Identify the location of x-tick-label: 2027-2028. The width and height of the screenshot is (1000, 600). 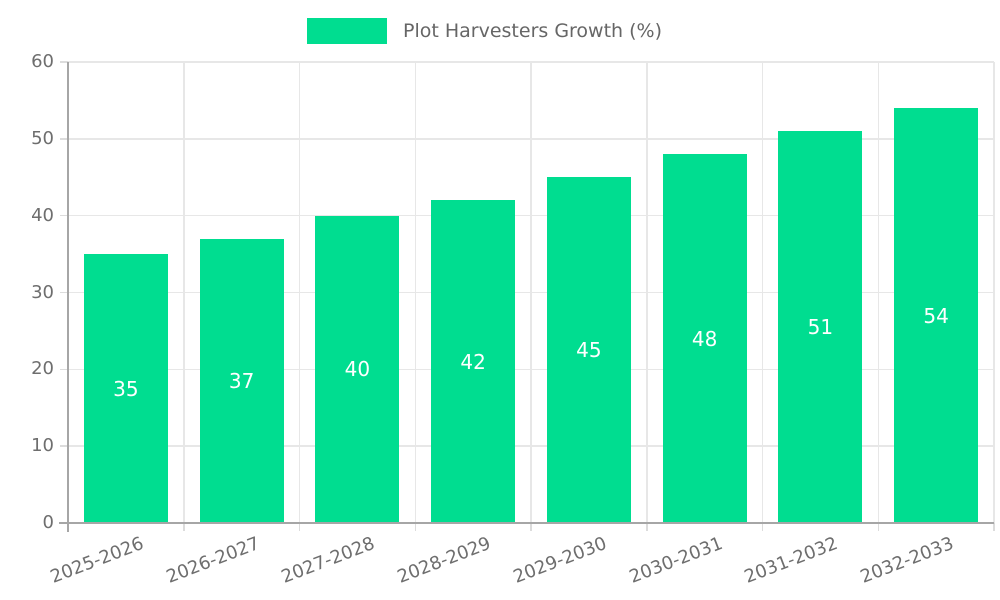
(328, 560).